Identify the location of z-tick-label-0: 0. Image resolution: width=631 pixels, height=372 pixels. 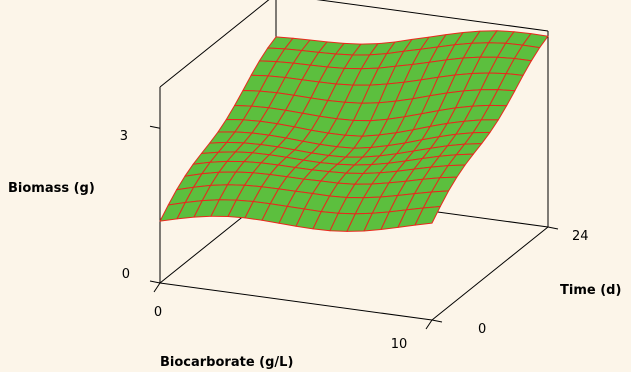
(126, 274).